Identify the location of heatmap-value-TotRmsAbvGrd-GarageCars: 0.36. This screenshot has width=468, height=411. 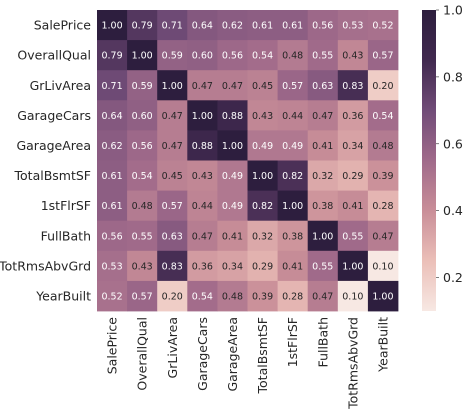
(202, 266).